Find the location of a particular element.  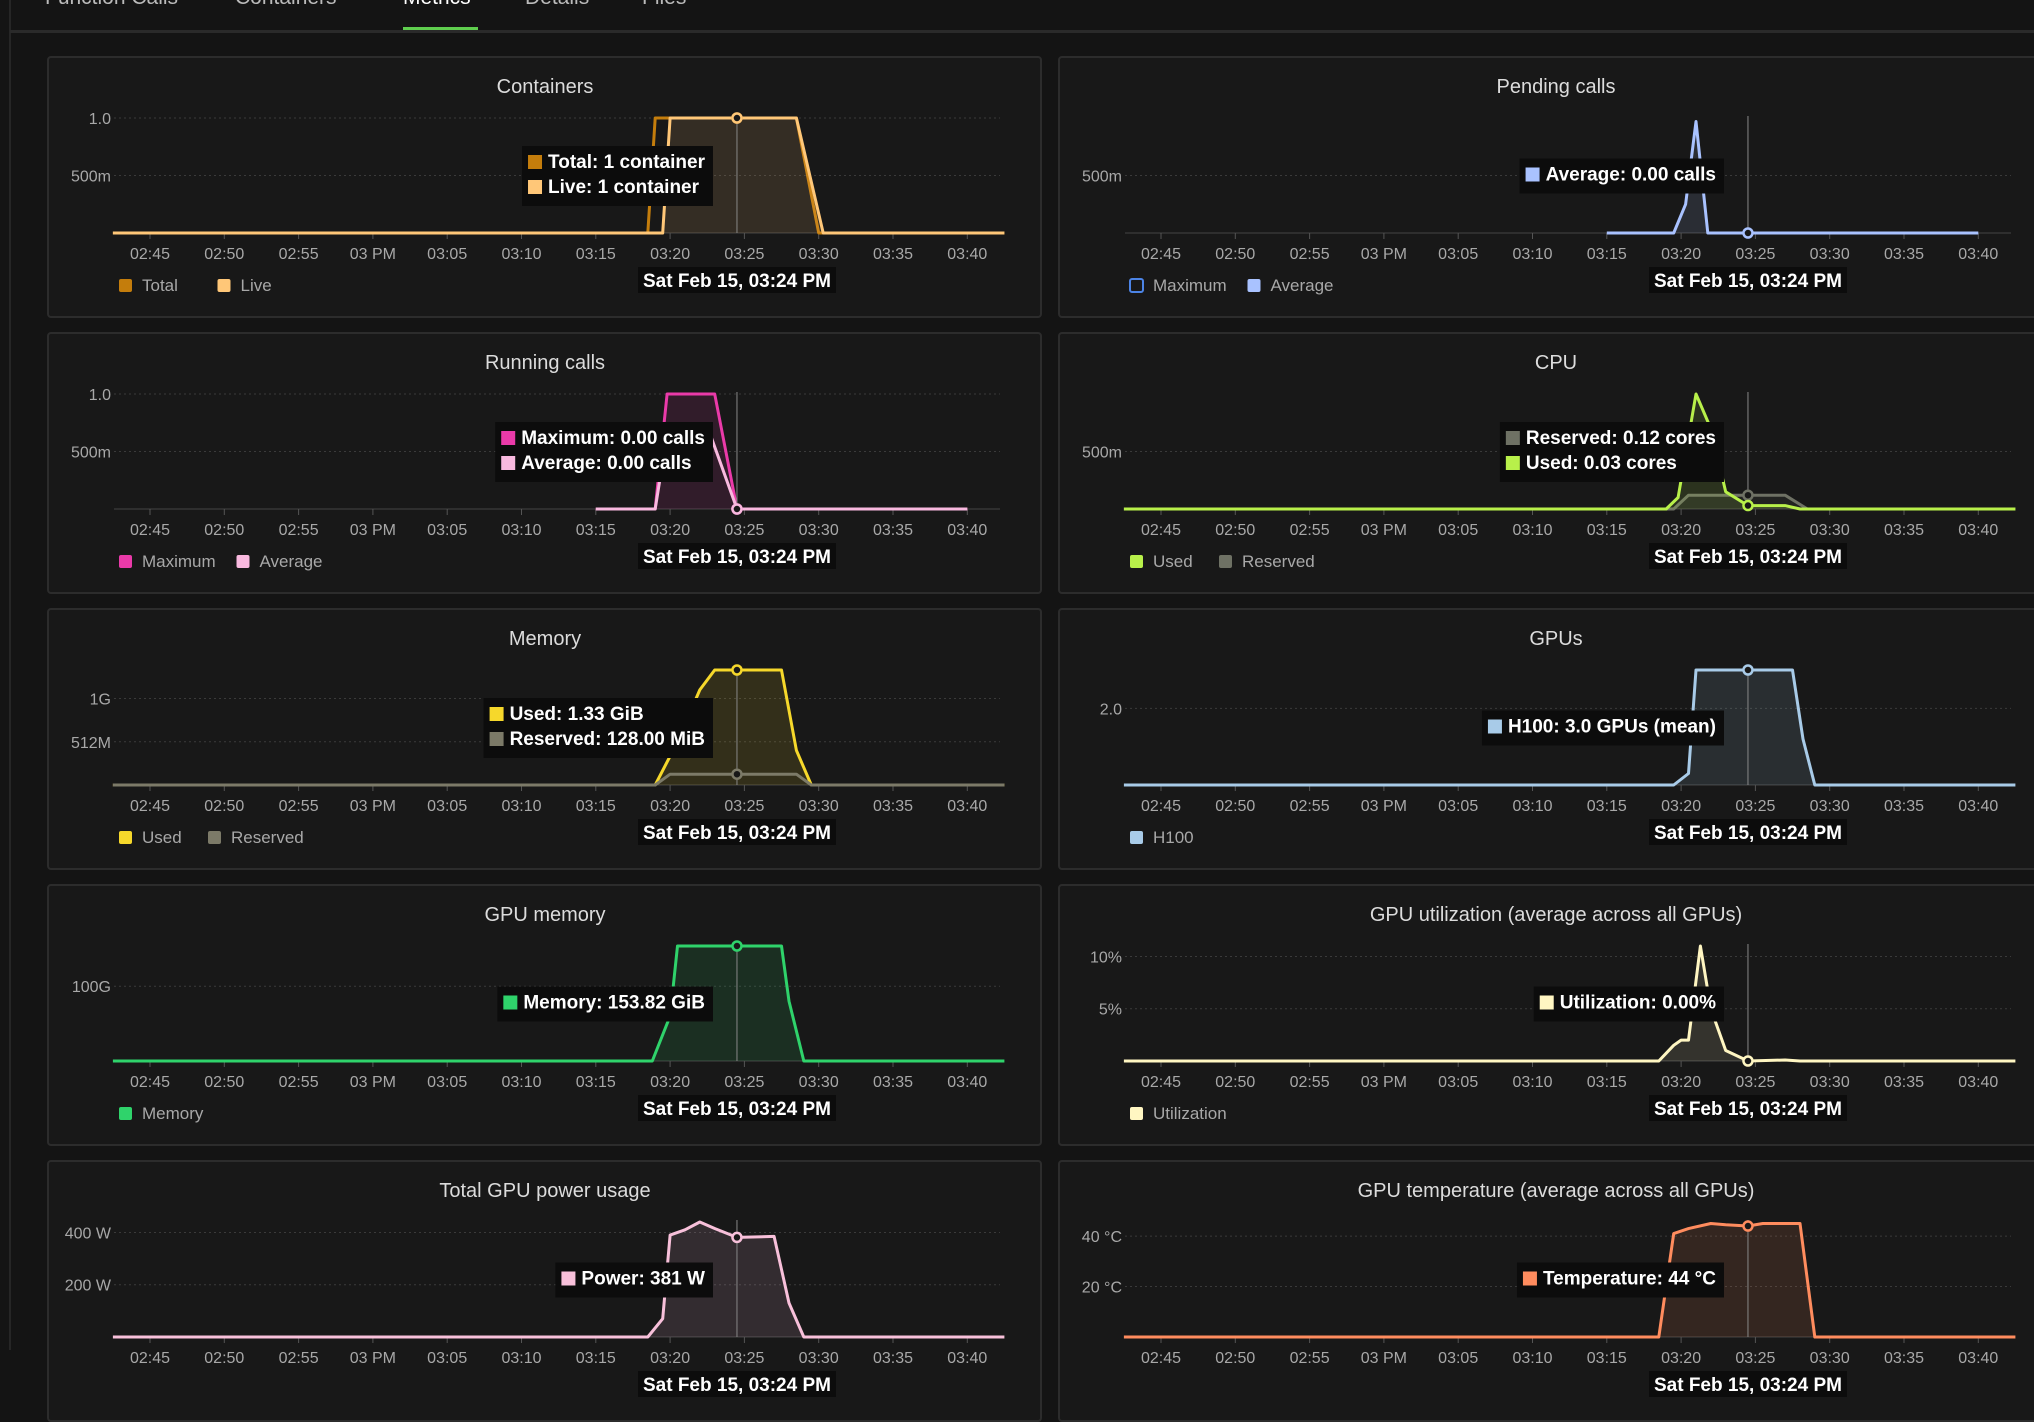

tab-function-calls: Function Calls is located at coordinates (111, 5).